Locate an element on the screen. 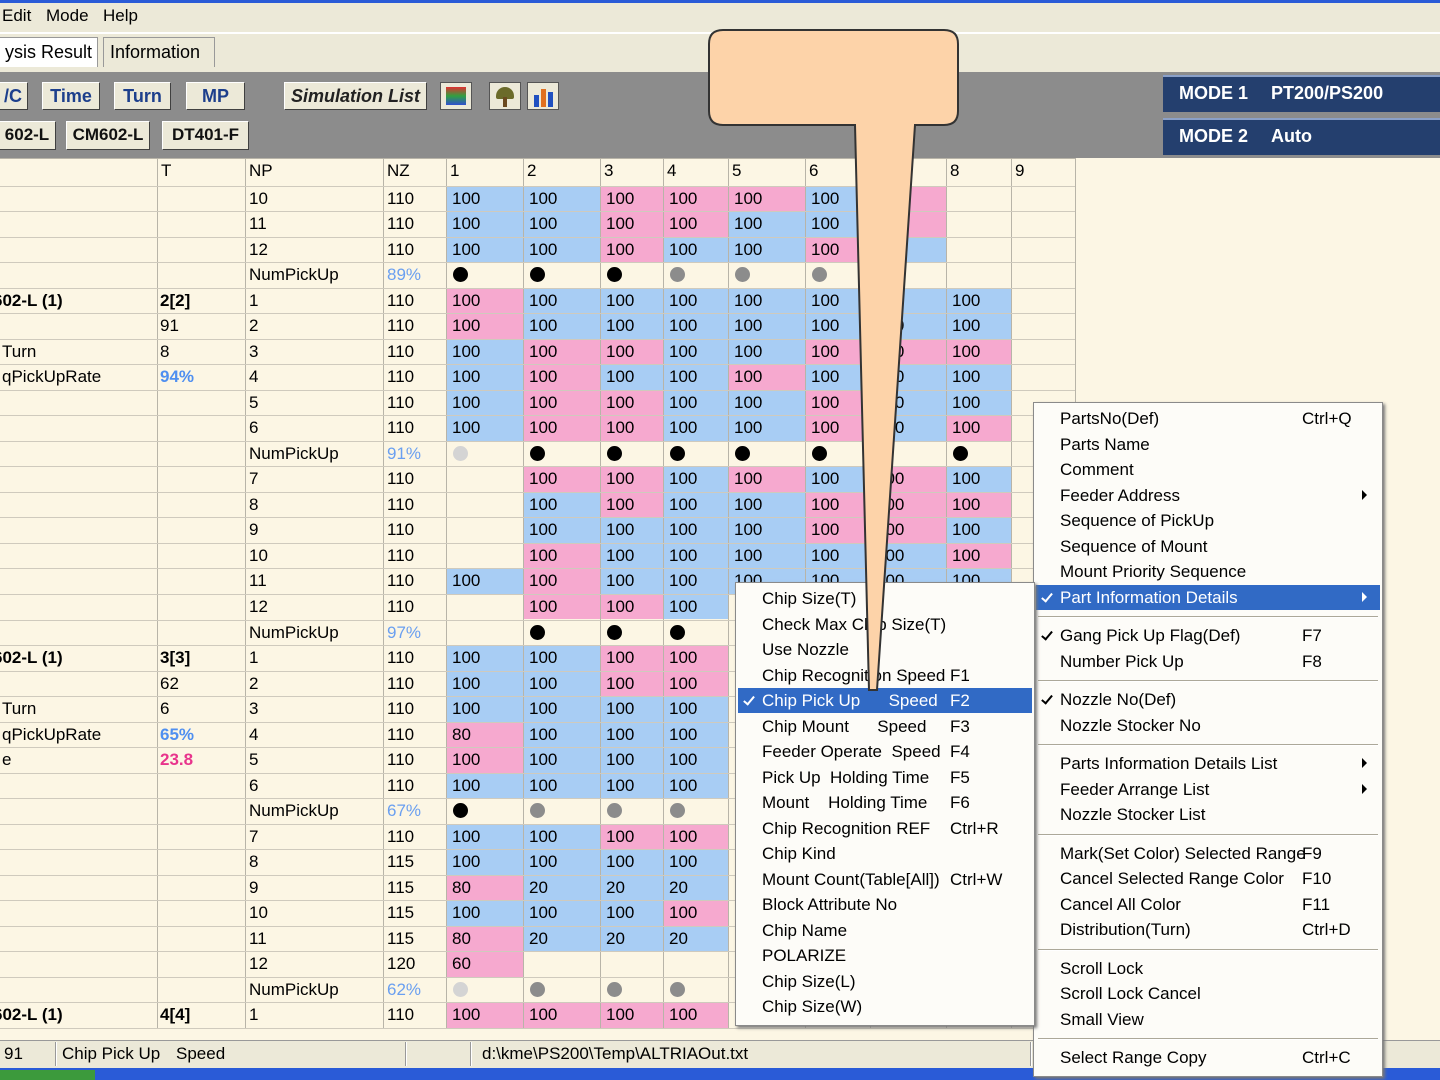  menu-item: Chip Kind is located at coordinates (885, 853).